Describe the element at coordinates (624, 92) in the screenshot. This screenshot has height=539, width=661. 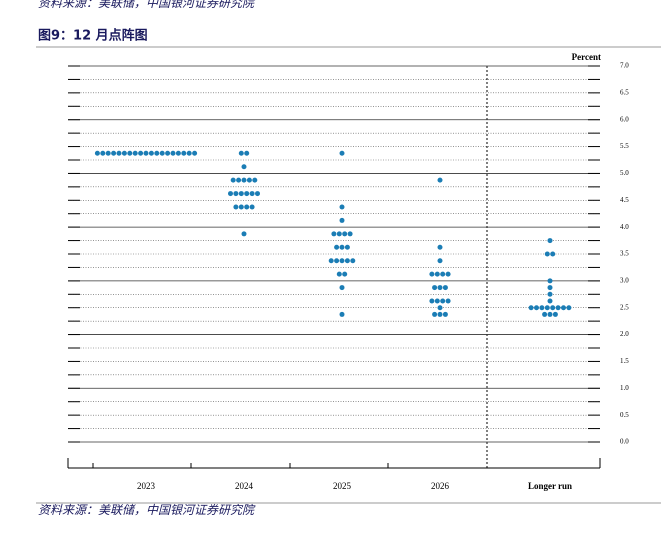
I see `y-tick-label: 6.5` at that location.